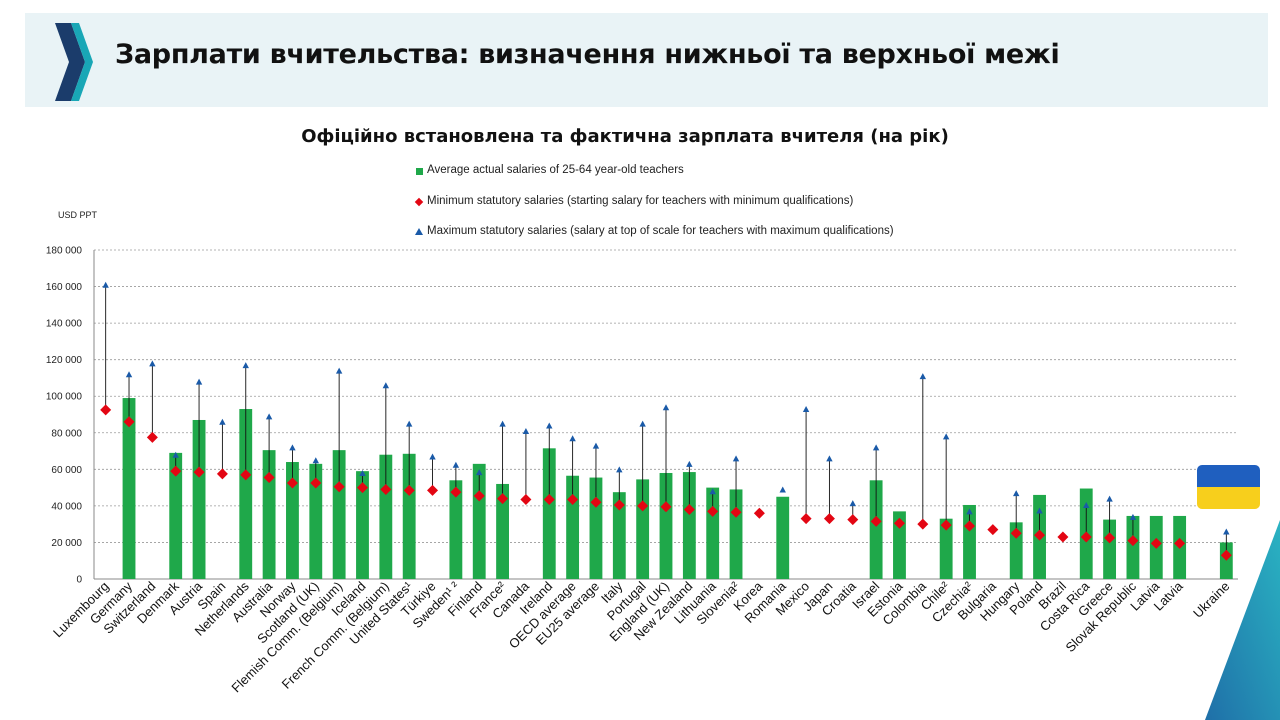 Image resolution: width=1280 pixels, height=720 pixels. What do you see at coordinates (74, 62) in the screenshot?
I see `oecd-chevron-logo-icon` at bounding box center [74, 62].